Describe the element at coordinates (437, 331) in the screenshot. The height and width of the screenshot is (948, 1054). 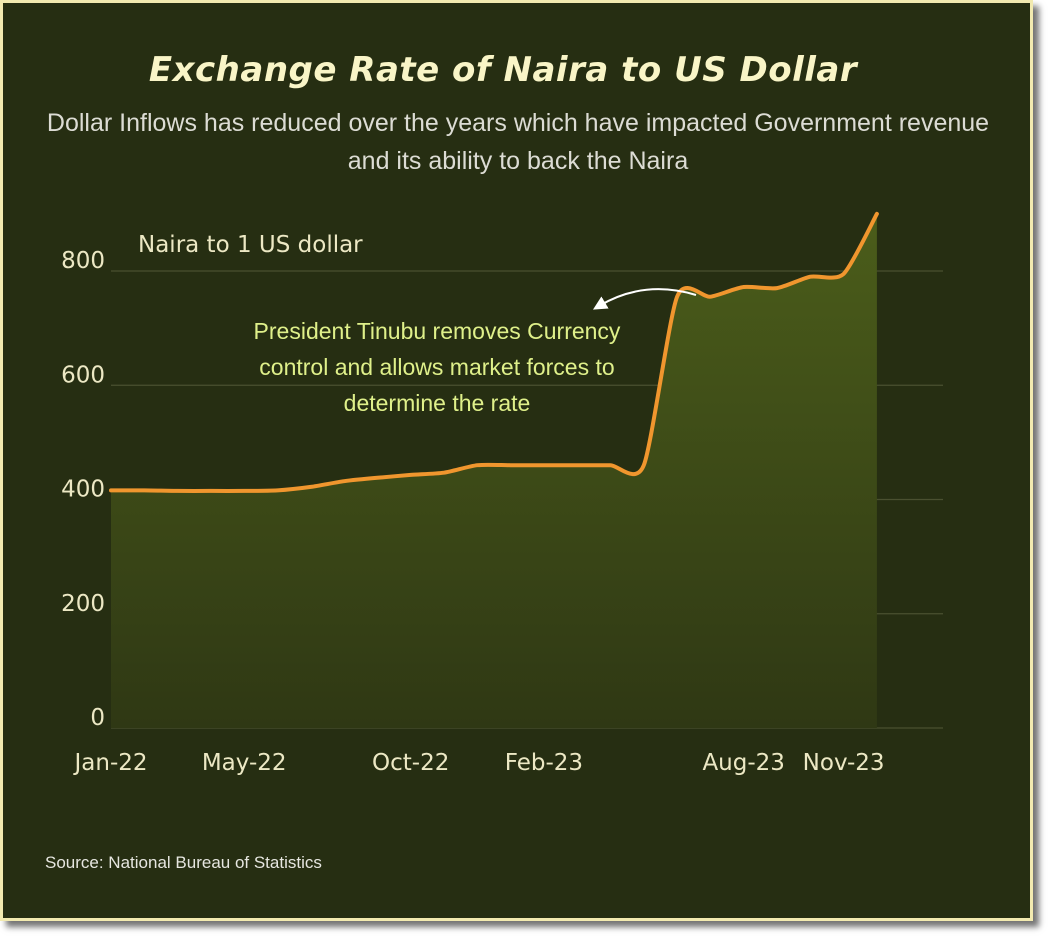
I see `annotation-text: President Tinubu removes Currency` at that location.